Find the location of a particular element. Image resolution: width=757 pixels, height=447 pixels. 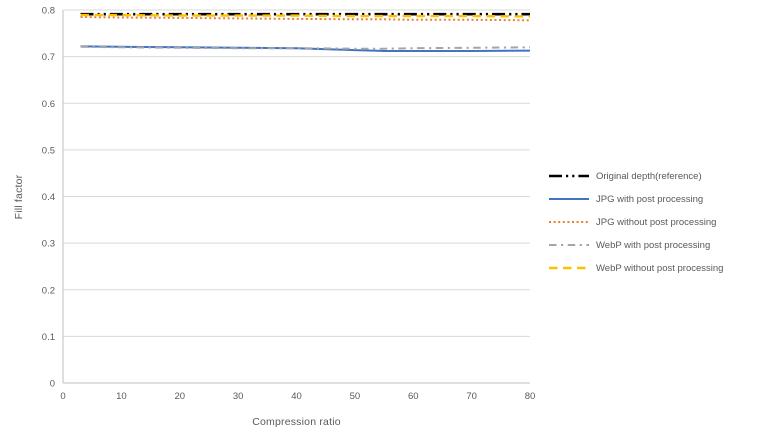

legend-item: JPG without post processing is located at coordinates (635, 222).